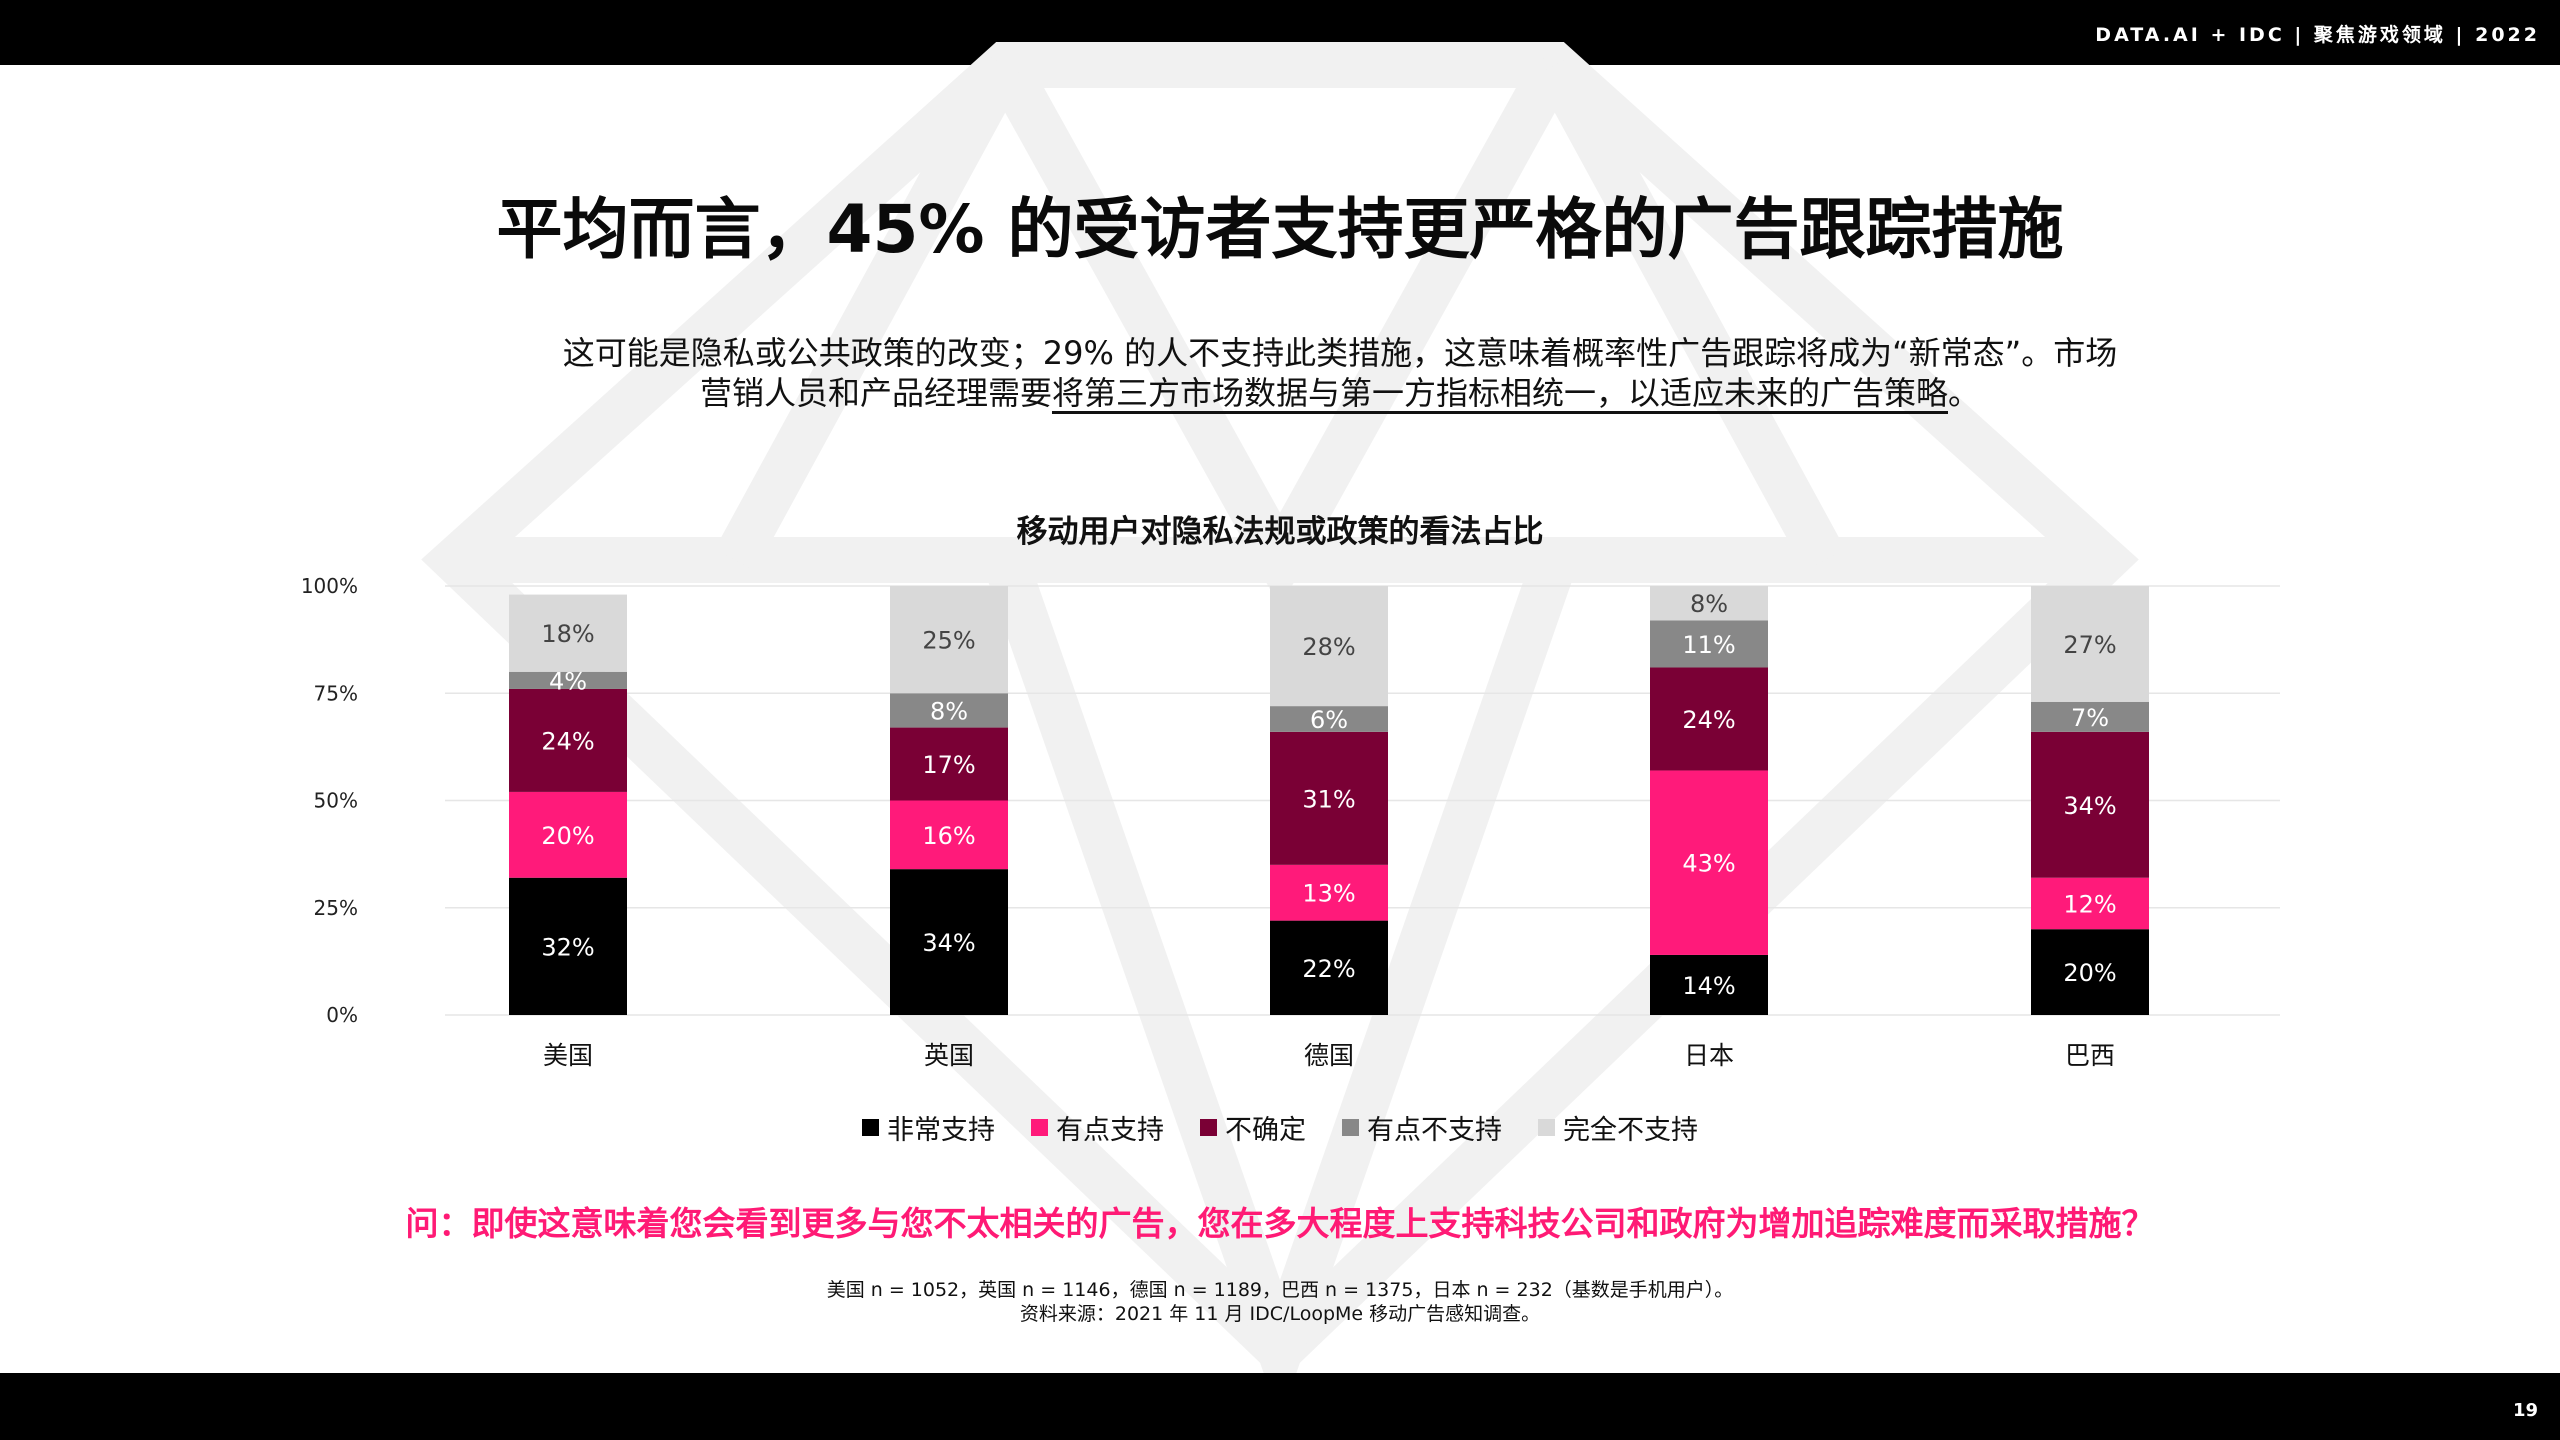 The image size is (2560, 1440). What do you see at coordinates (1280, 1406) in the screenshot?
I see `bottom-bar: 19` at bounding box center [1280, 1406].